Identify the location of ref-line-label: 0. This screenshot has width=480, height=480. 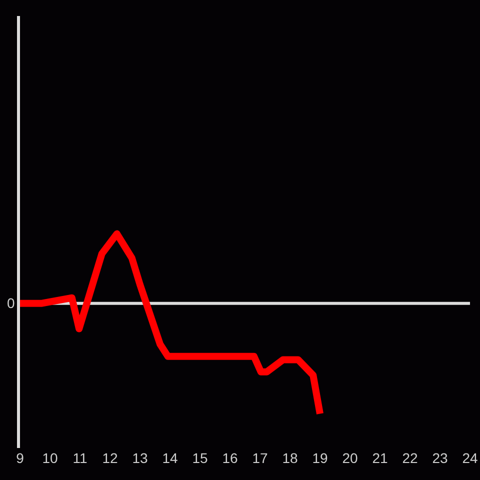
(11, 303).